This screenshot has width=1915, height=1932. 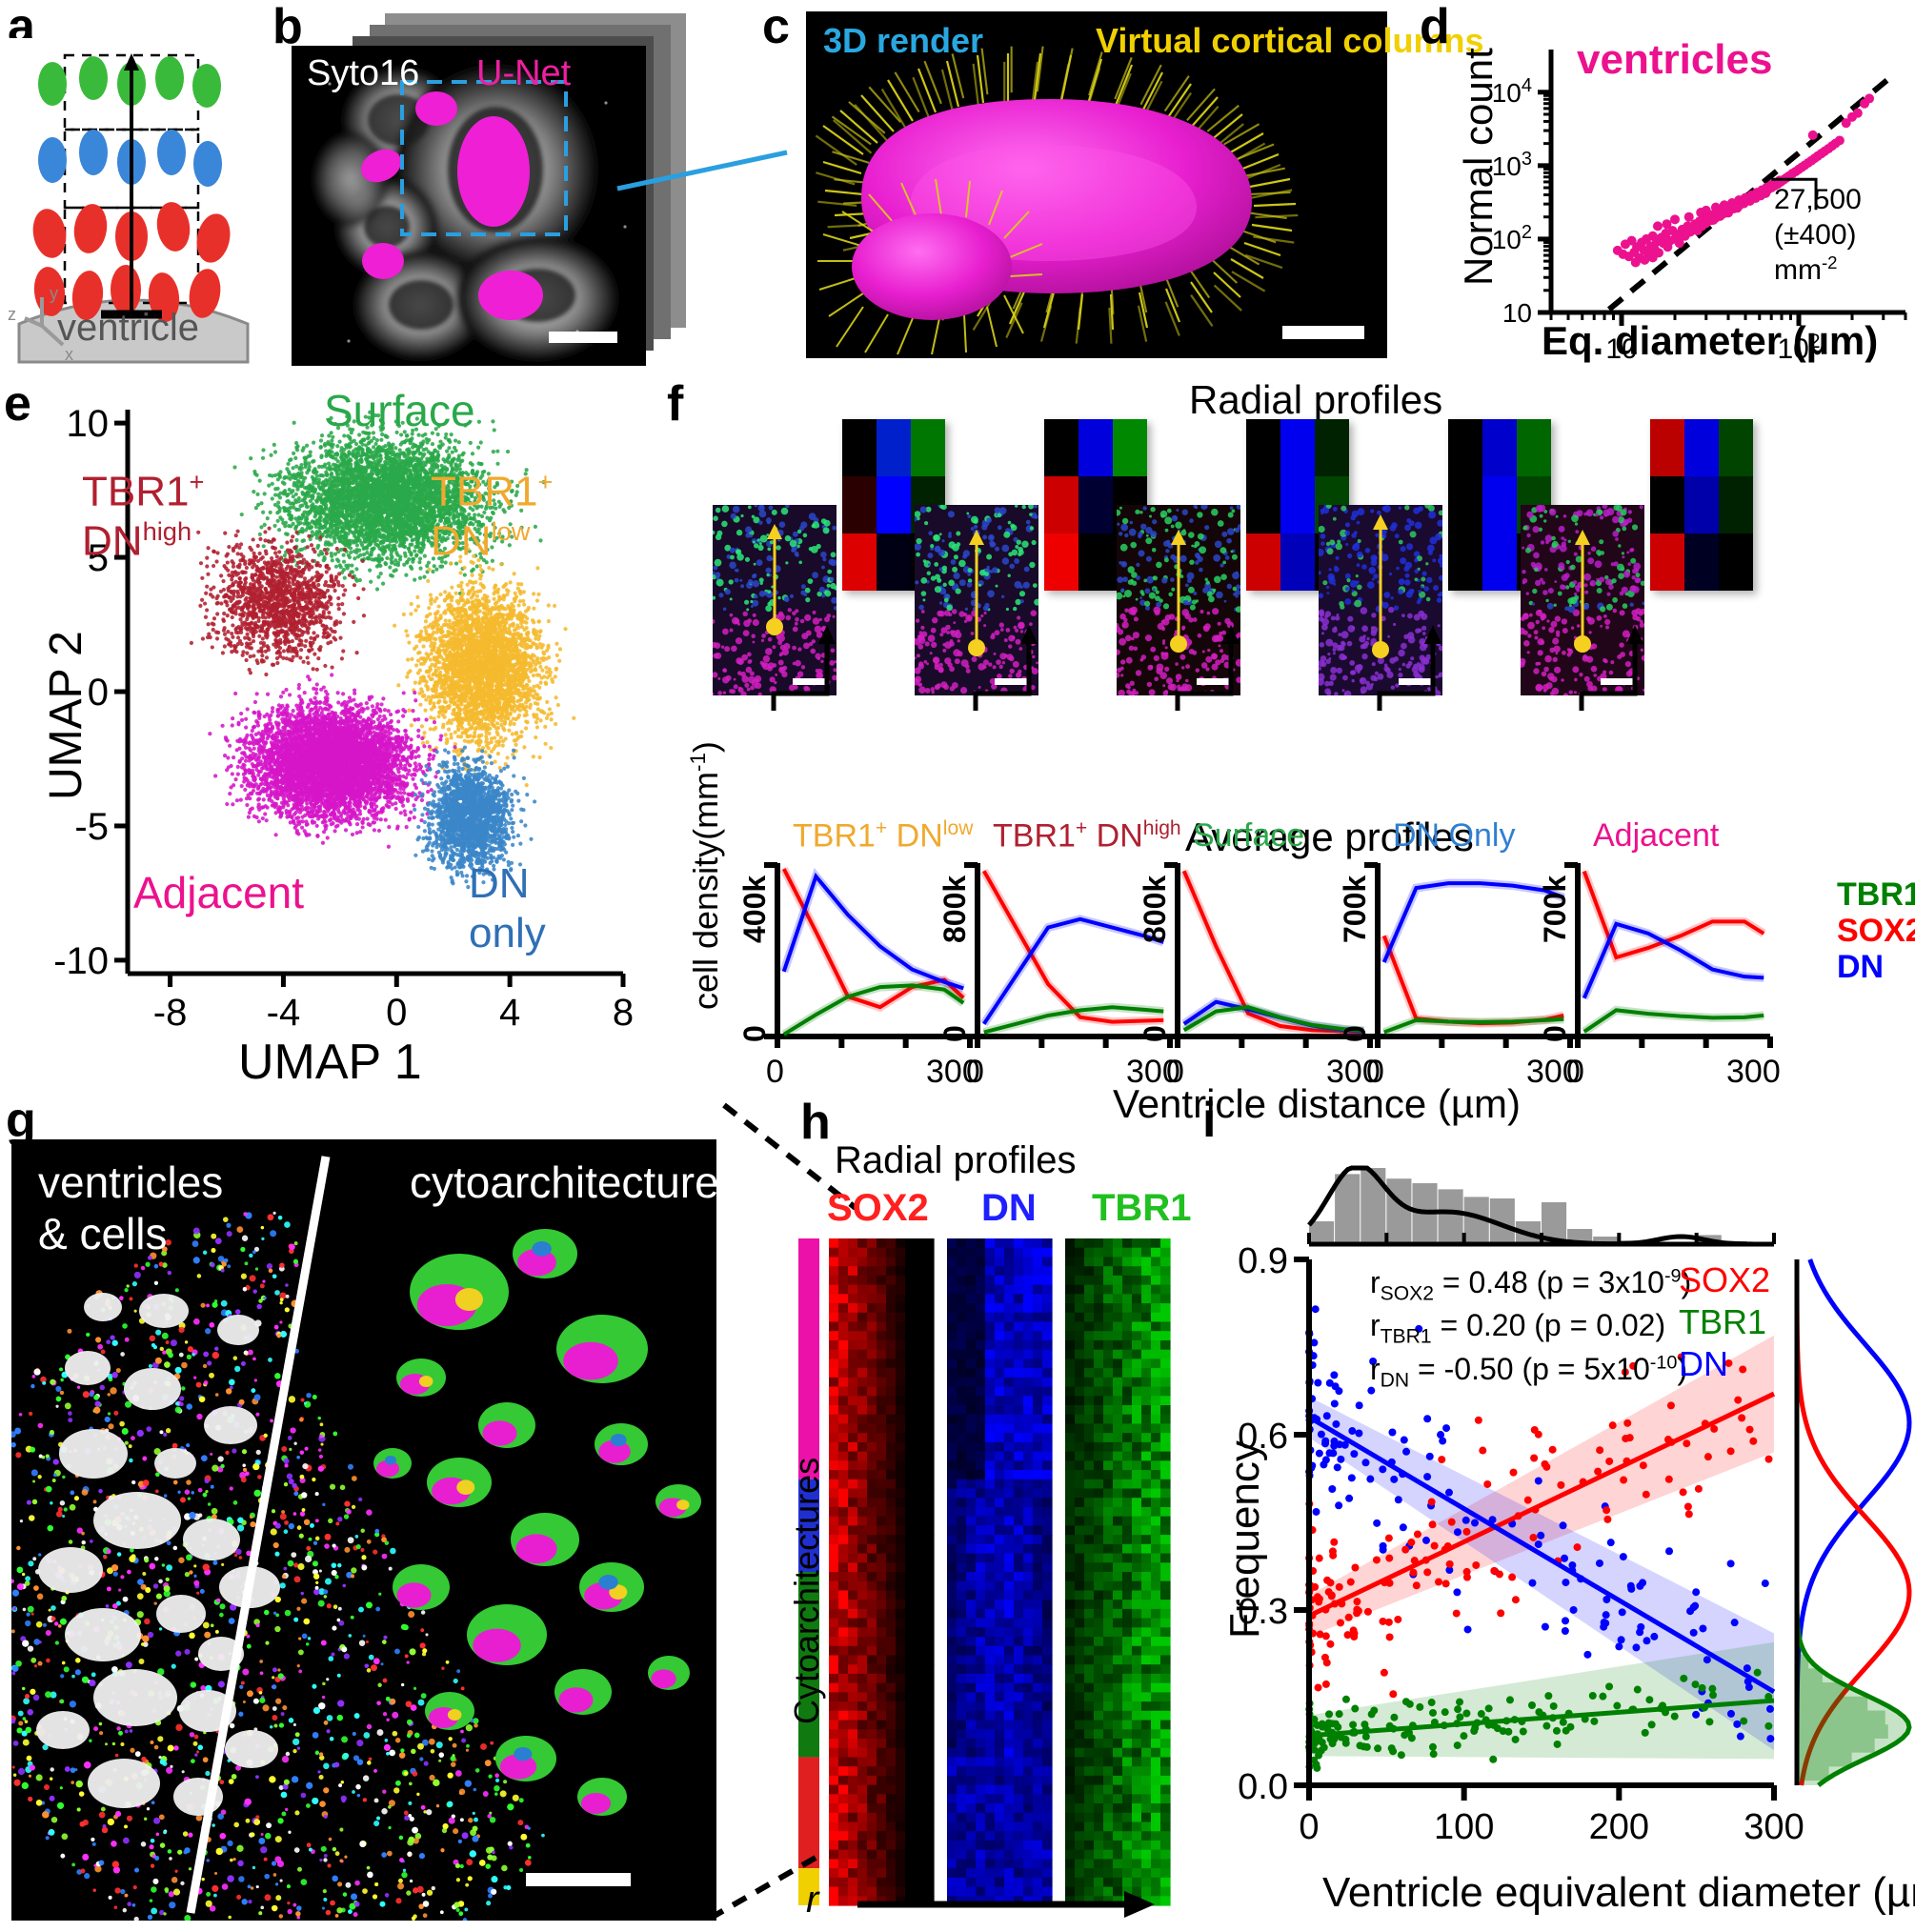 What do you see at coordinates (1876, 930) in the screenshot?
I see `panel-f-legend: TBR1 SOX2 DN` at bounding box center [1876, 930].